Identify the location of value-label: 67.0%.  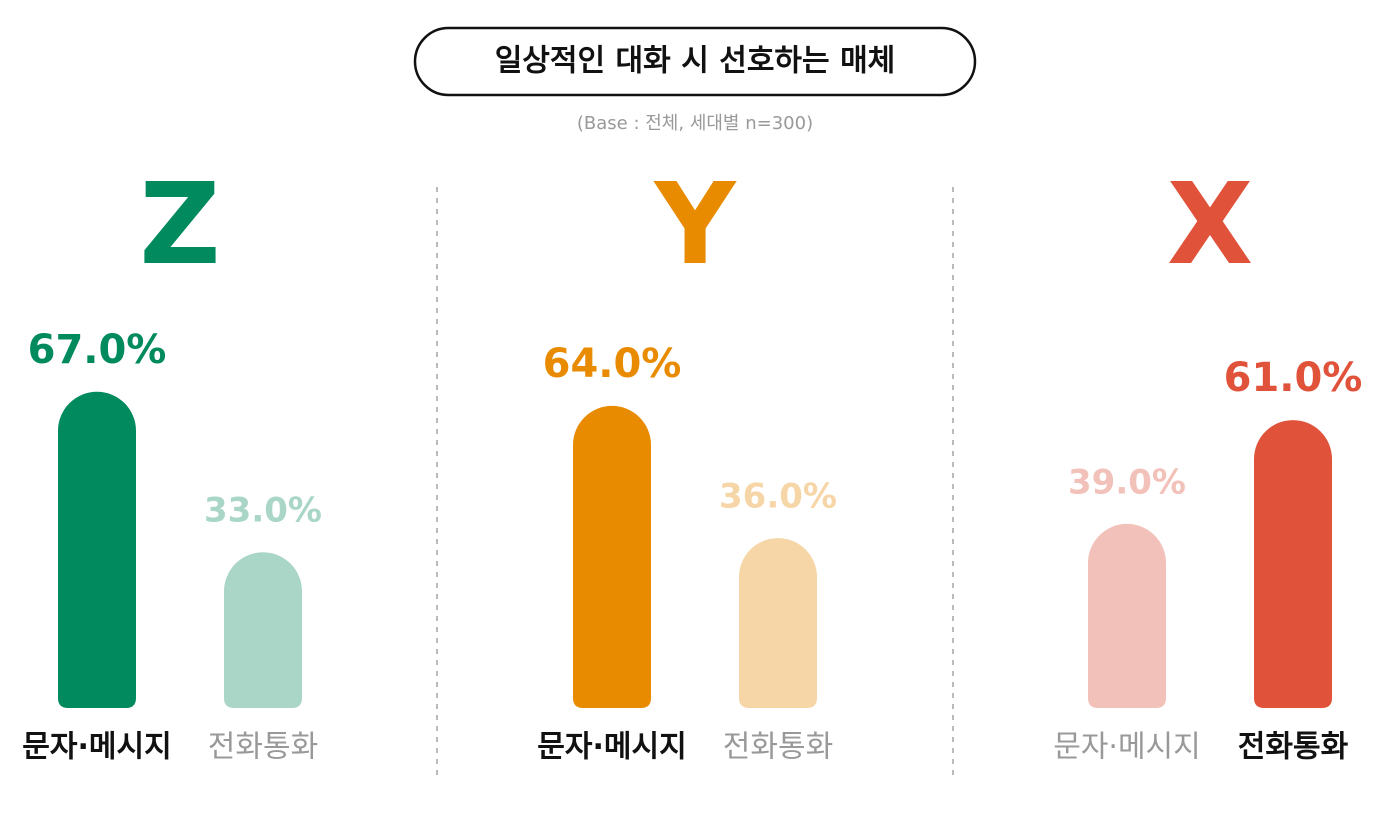
(97, 350).